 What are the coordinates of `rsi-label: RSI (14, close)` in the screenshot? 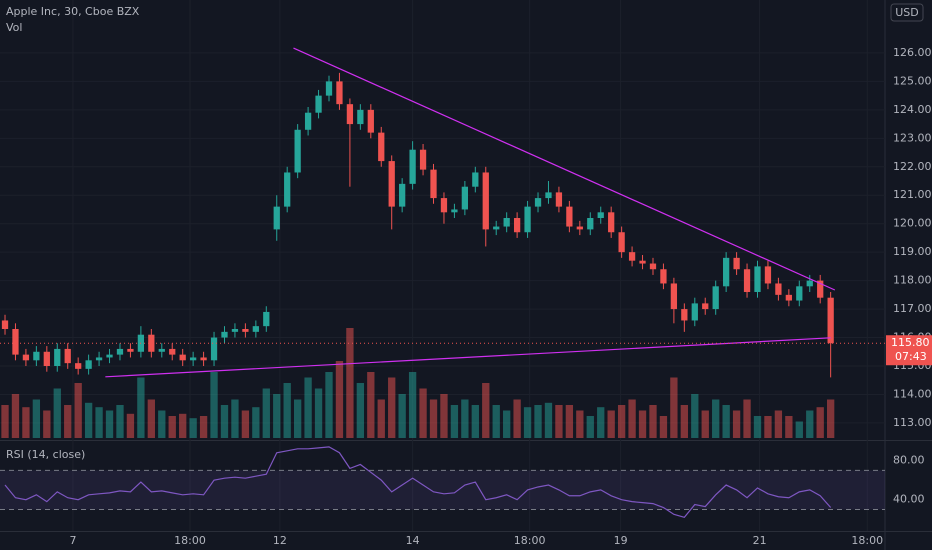 It's located at (45, 454).